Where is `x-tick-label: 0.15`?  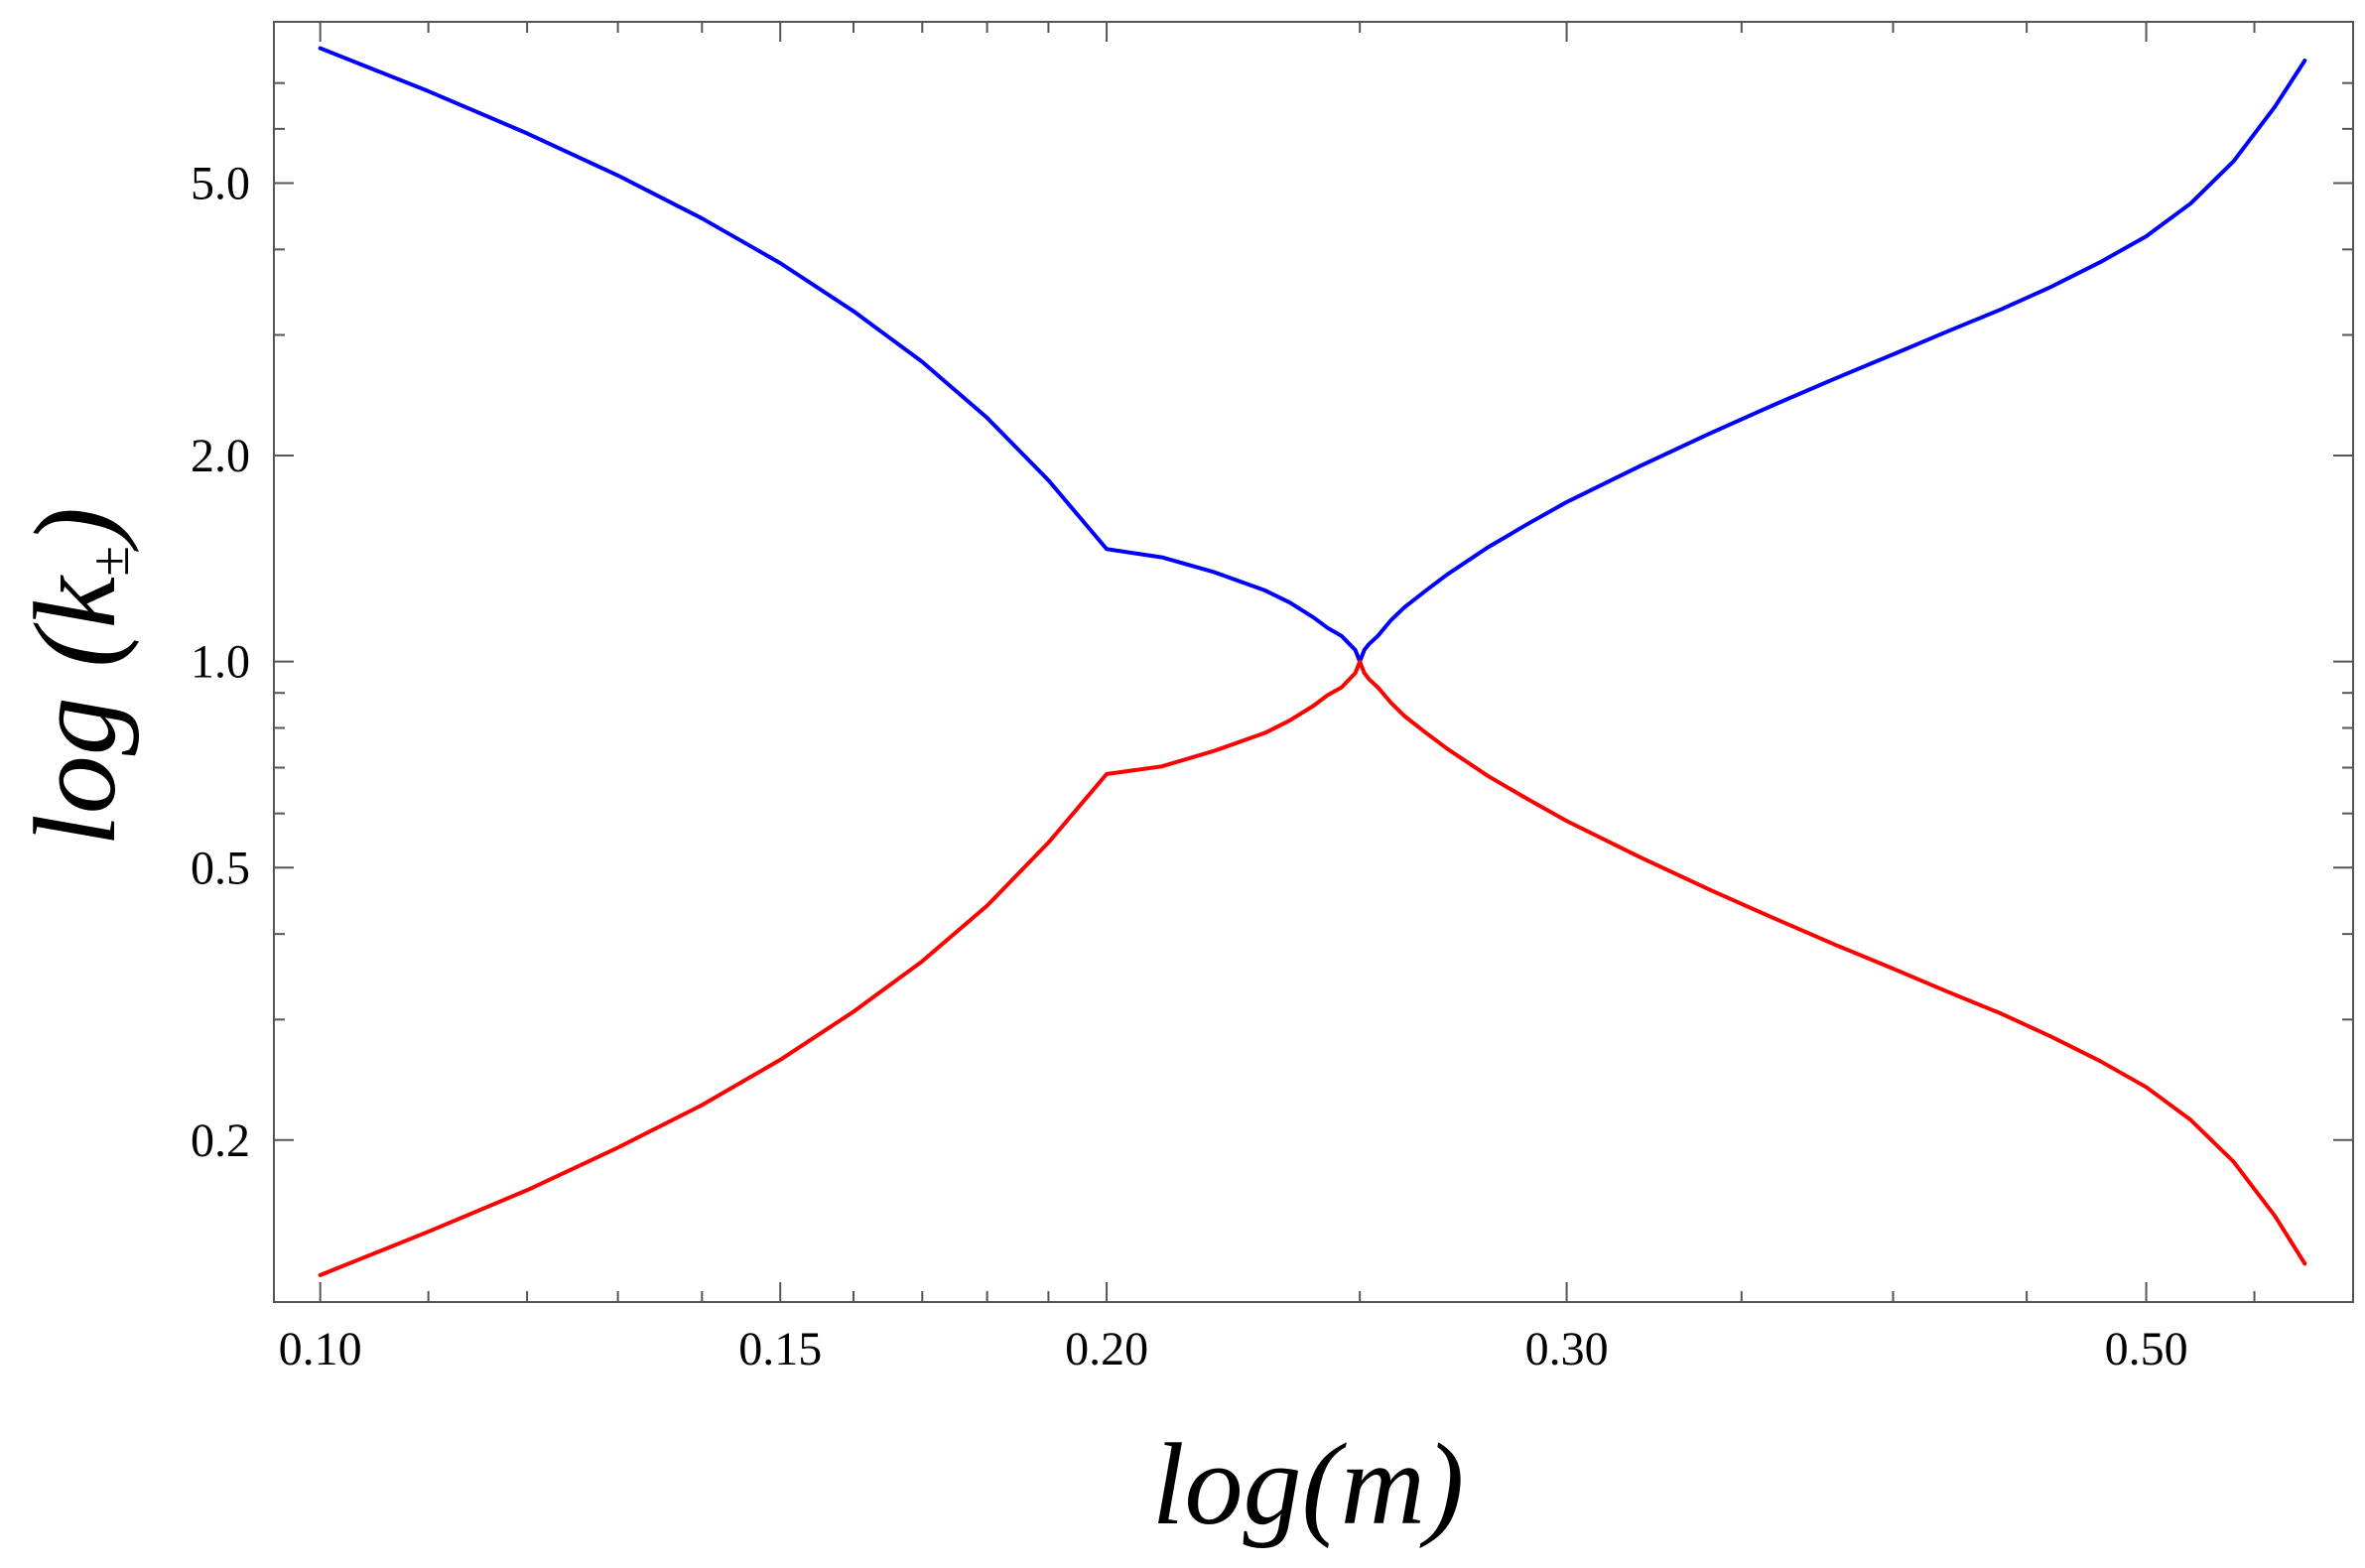 x-tick-label: 0.15 is located at coordinates (780, 1349).